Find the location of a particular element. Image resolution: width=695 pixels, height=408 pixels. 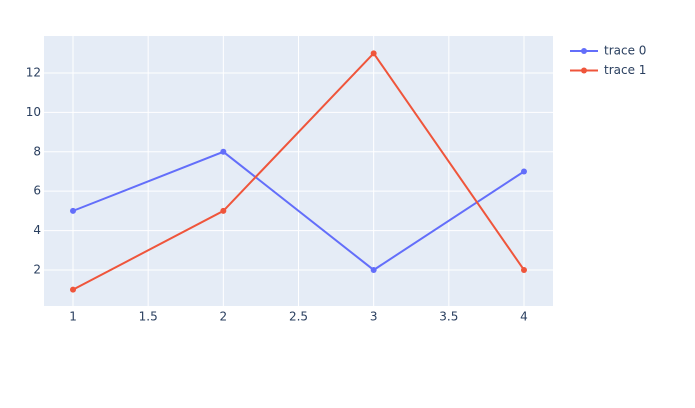

x-tick-label: 3 is located at coordinates (374, 317).